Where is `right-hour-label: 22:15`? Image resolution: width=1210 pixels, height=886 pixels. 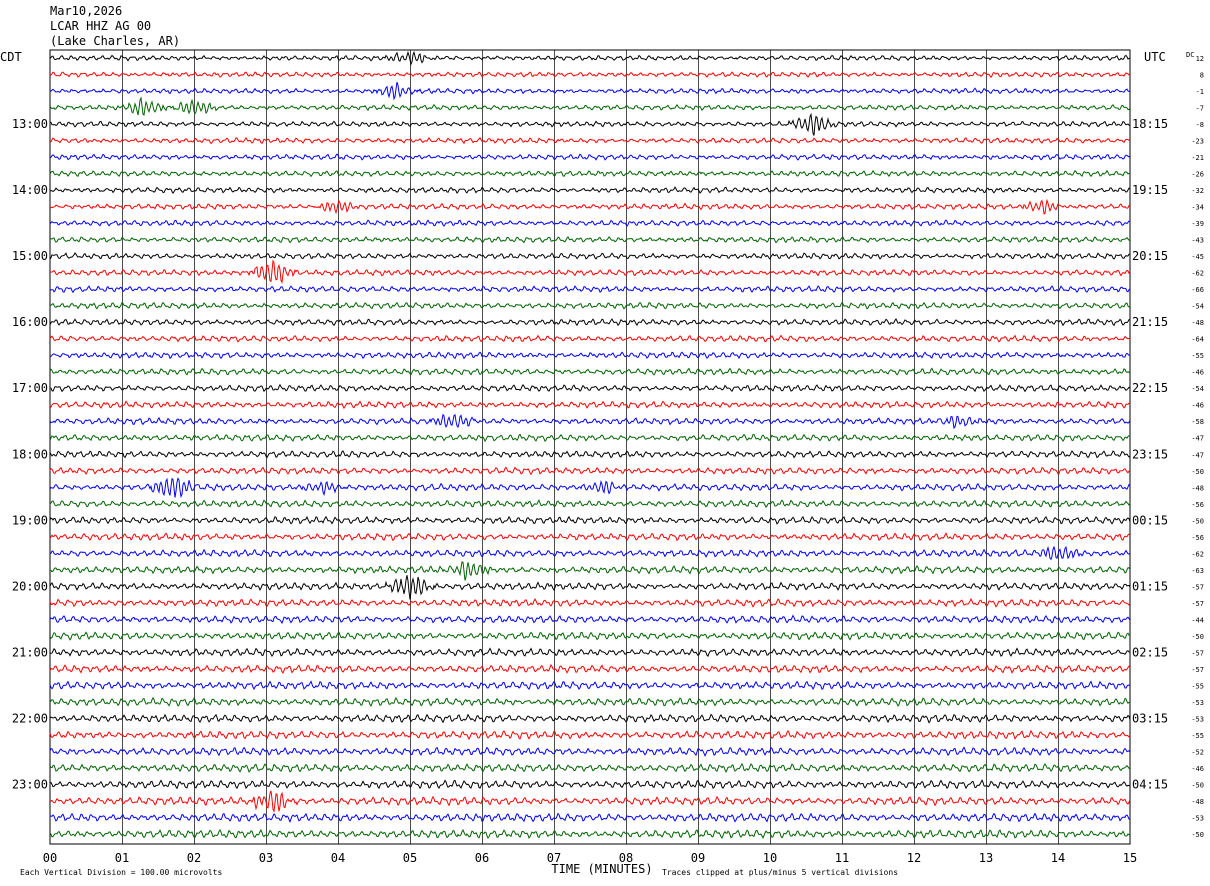
right-hour-label: 22:15 is located at coordinates (1150, 388).